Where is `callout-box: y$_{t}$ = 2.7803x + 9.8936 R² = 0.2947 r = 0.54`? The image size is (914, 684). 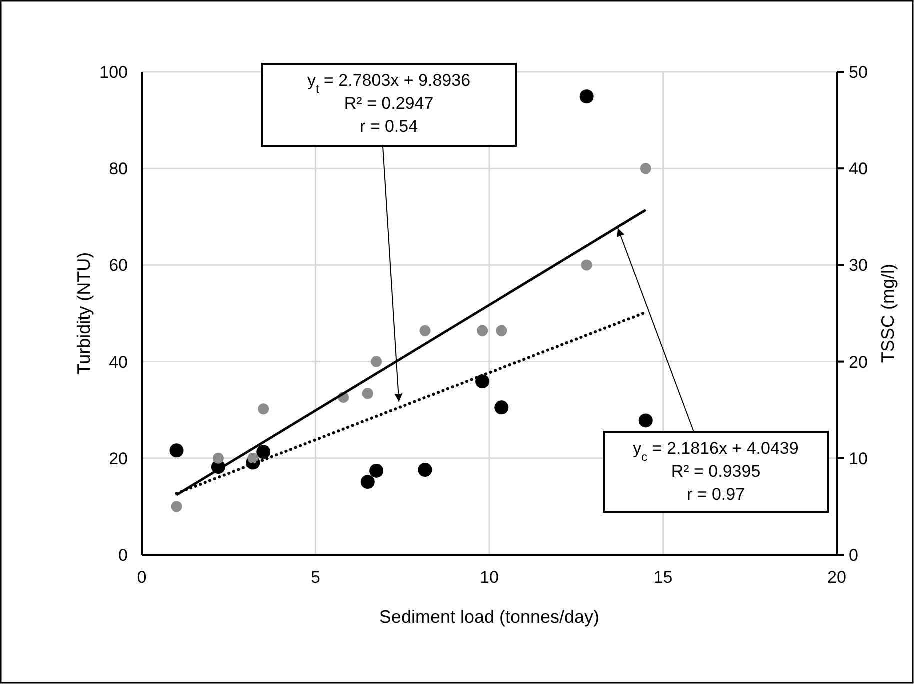 callout-box: y$_{t}$ = 2.7803x + 9.8936 R² = 0.2947 r = 0.54 is located at coordinates (389, 232).